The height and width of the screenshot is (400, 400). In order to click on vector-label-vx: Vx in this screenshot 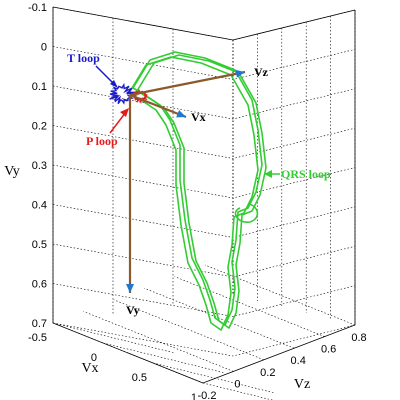, I will do `click(198, 117)`.